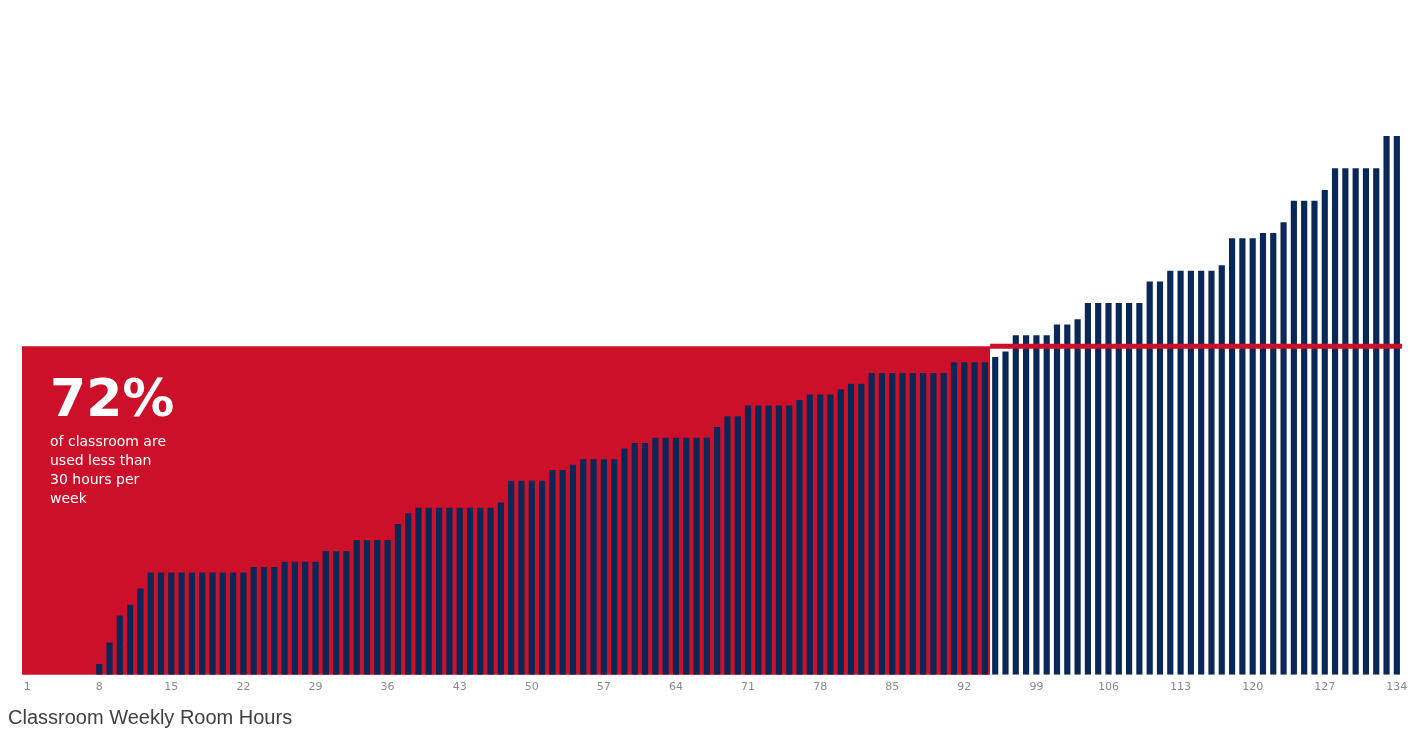  What do you see at coordinates (387, 687) in the screenshot?
I see `x-tick-label: 36` at bounding box center [387, 687].